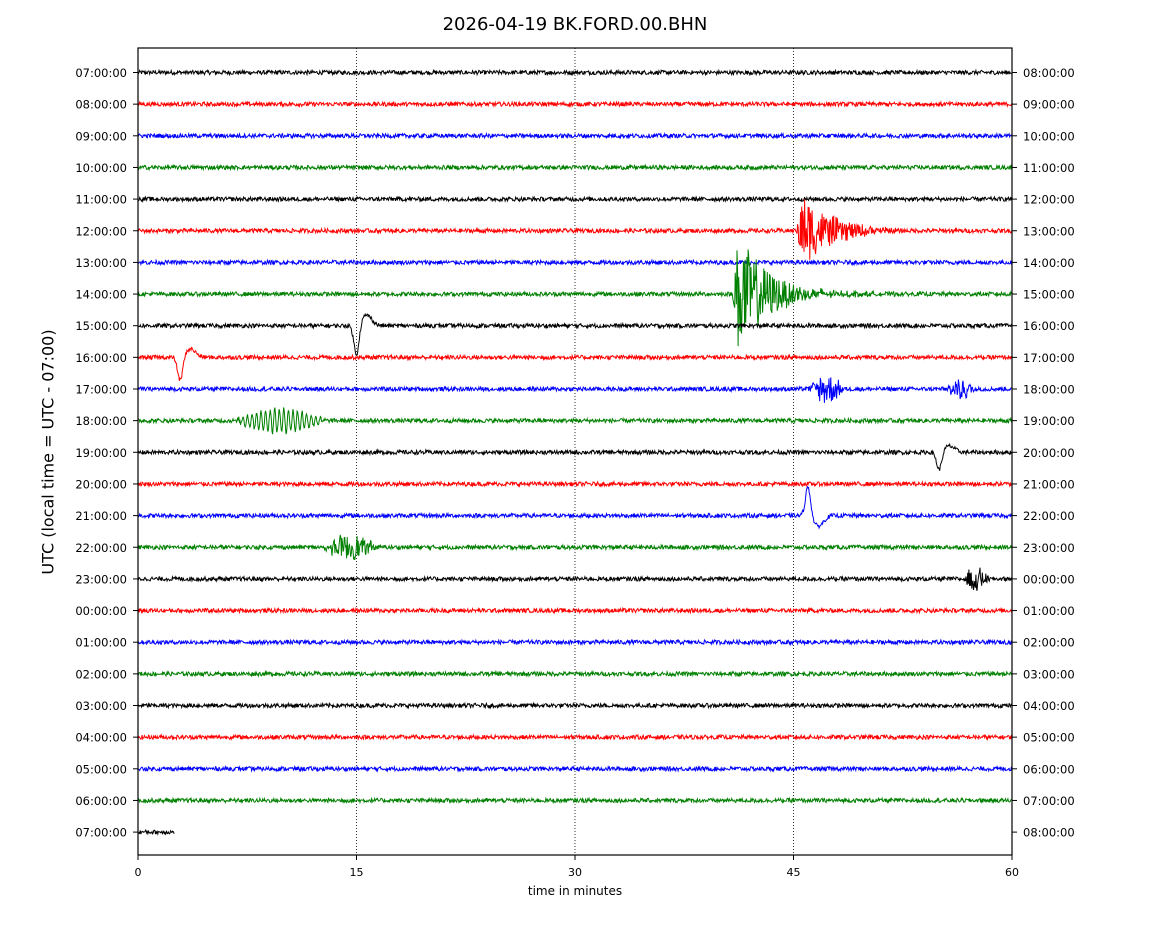 This screenshot has width=1150, height=950. I want to click on y-tick-label-left: 03:00:00, so click(101, 706).